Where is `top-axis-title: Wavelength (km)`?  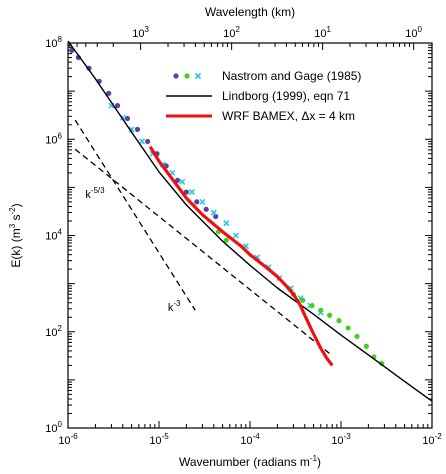
top-axis-title: Wavelength (km) is located at coordinates (250, 12).